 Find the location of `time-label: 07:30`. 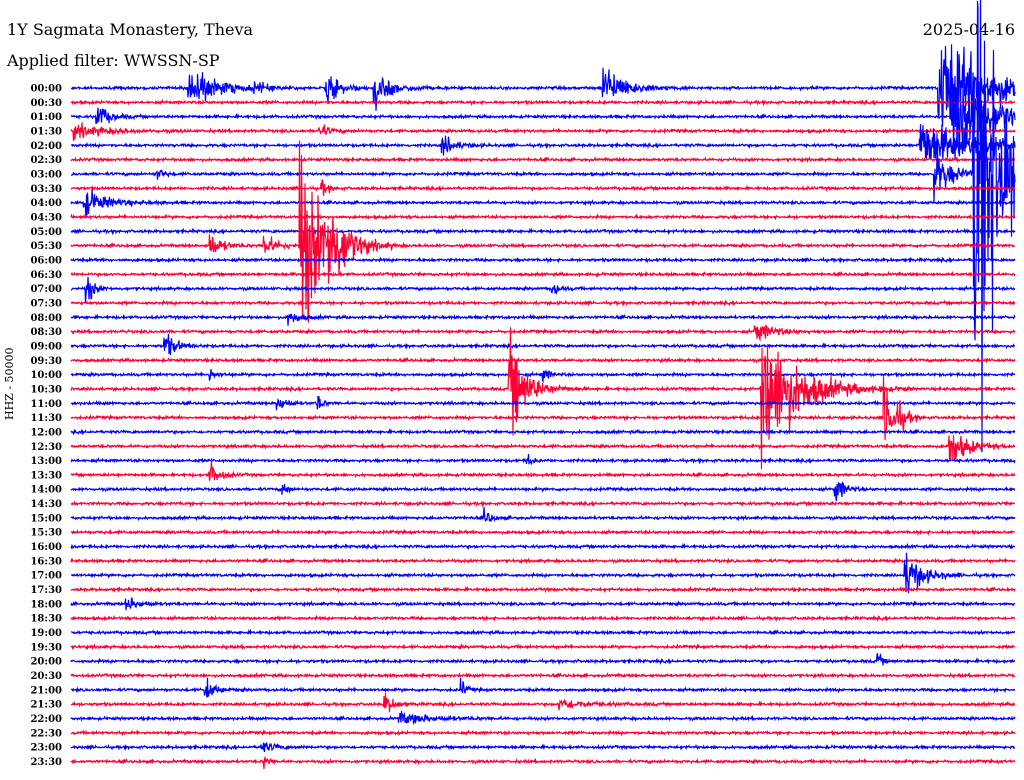

time-label: 07:30 is located at coordinates (46, 303).